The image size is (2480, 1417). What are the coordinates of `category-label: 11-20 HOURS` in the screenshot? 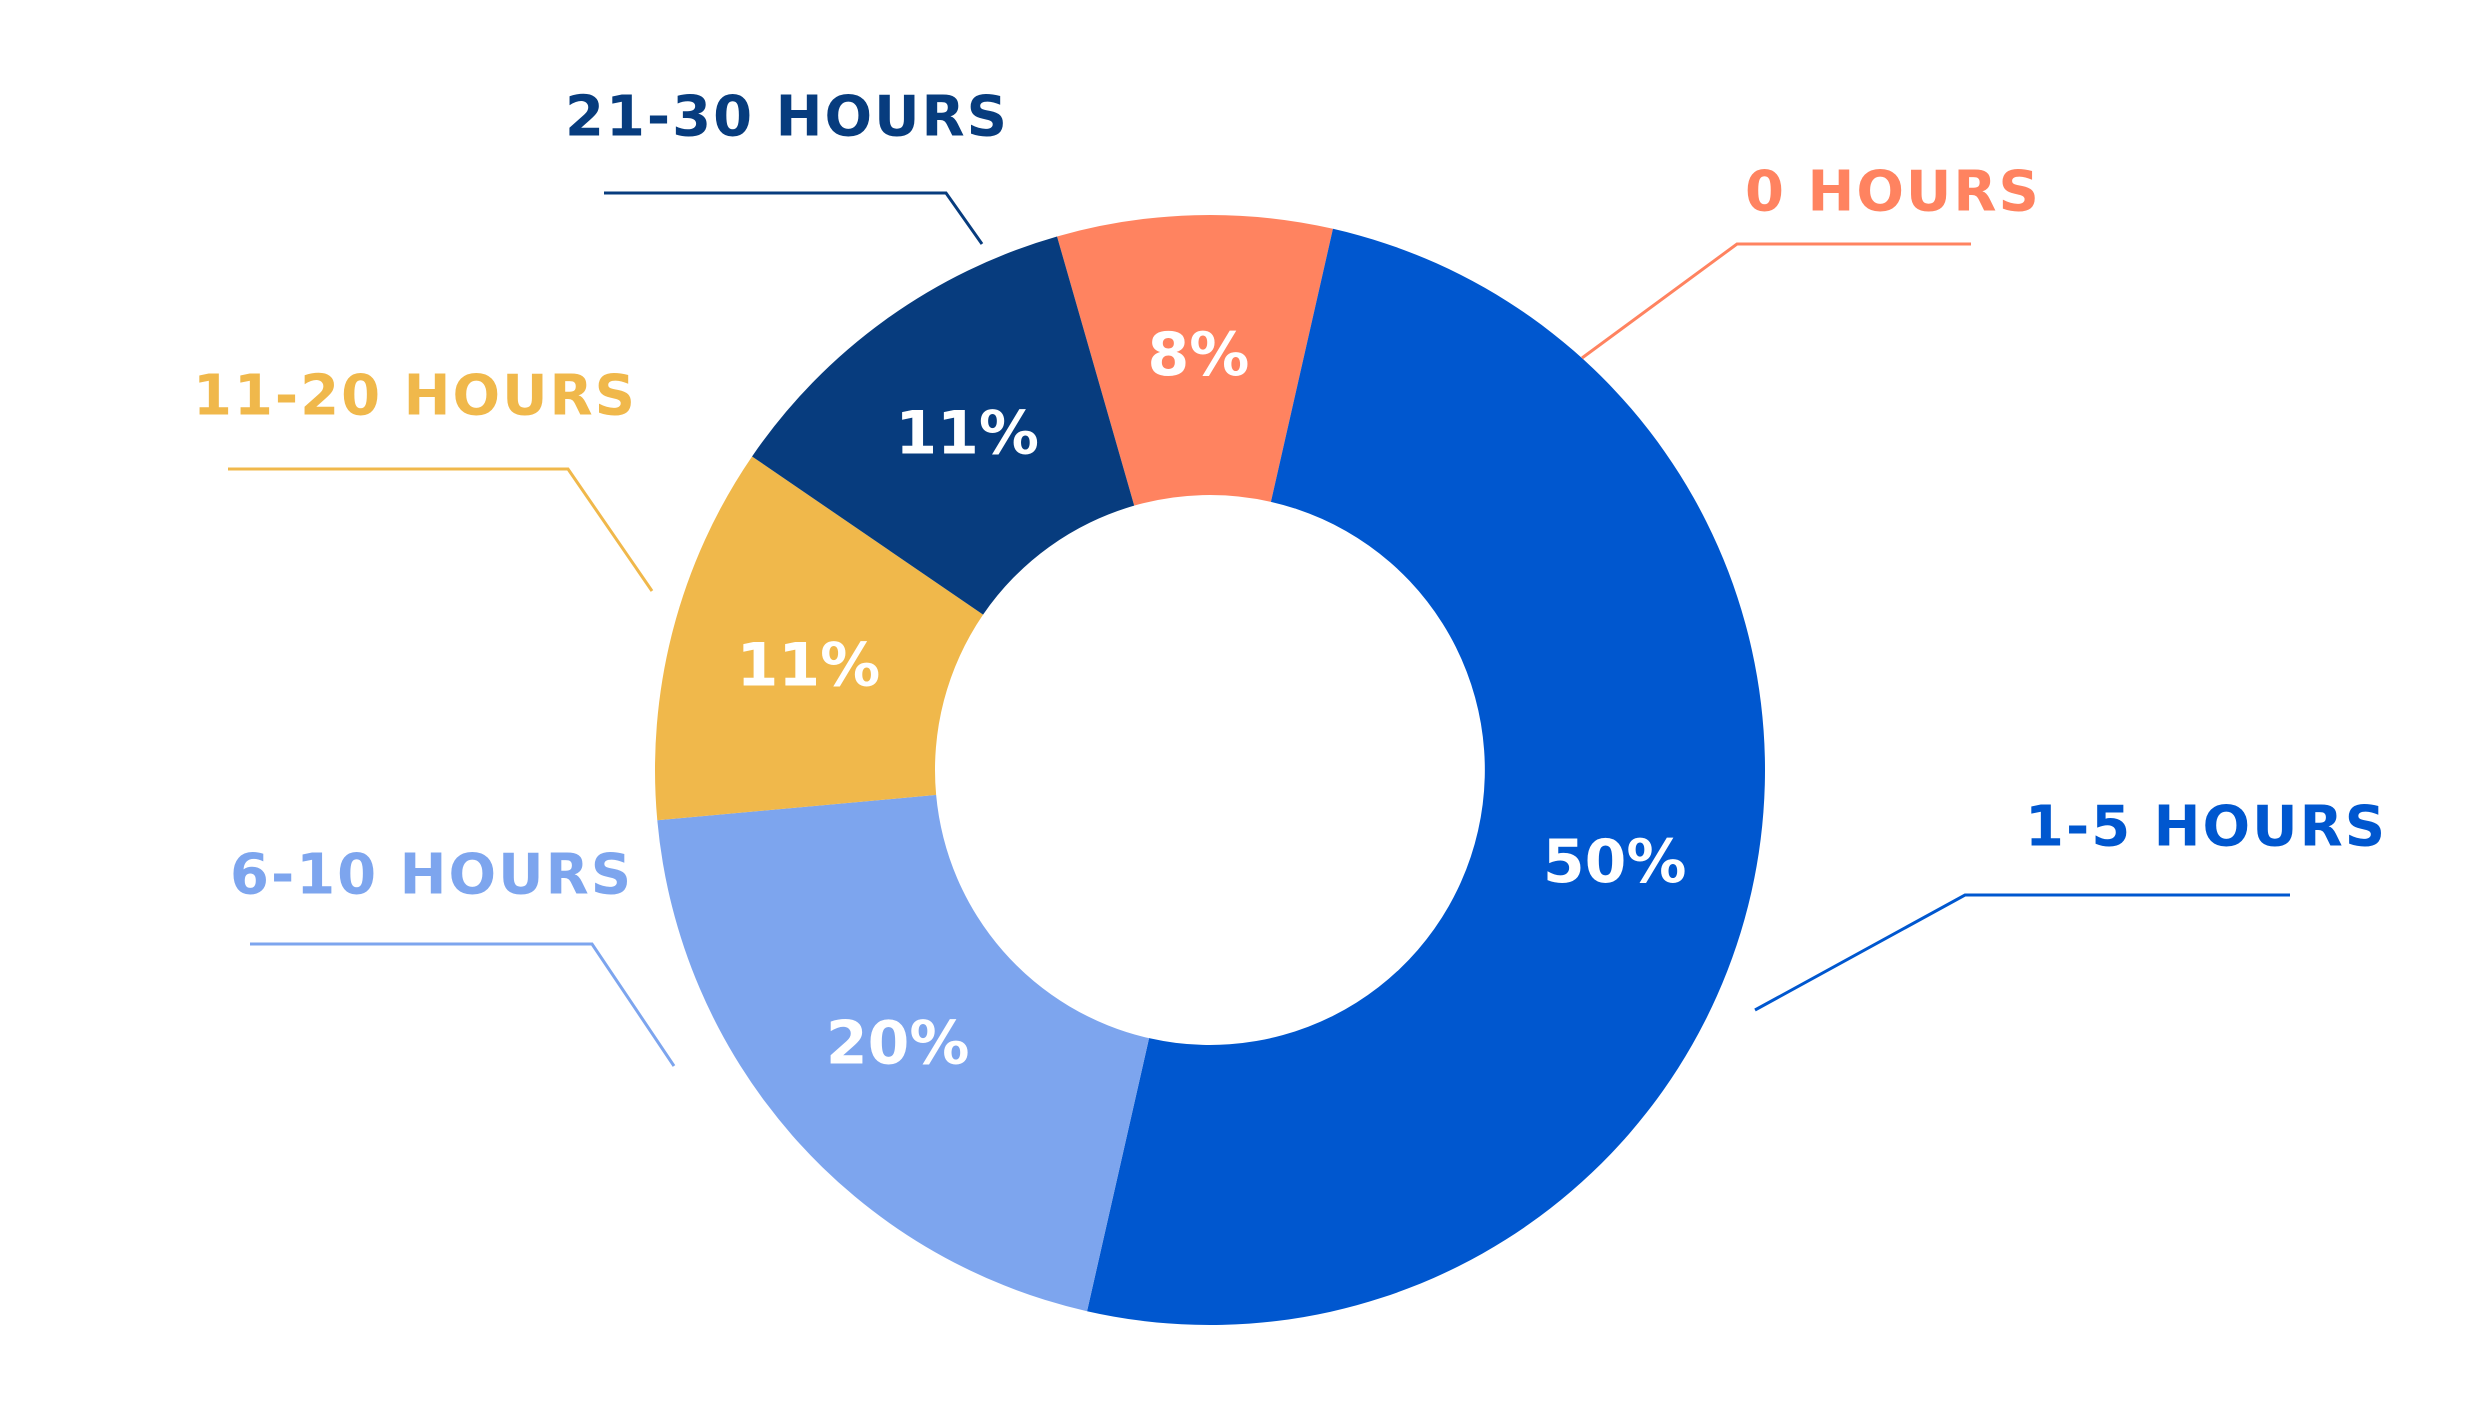 It's located at (415, 396).